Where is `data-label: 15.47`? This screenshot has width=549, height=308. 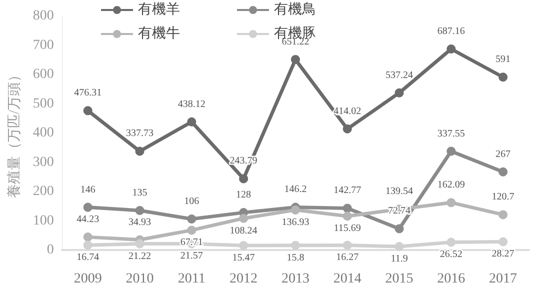
data-label: 15.47 is located at coordinates (243, 258).